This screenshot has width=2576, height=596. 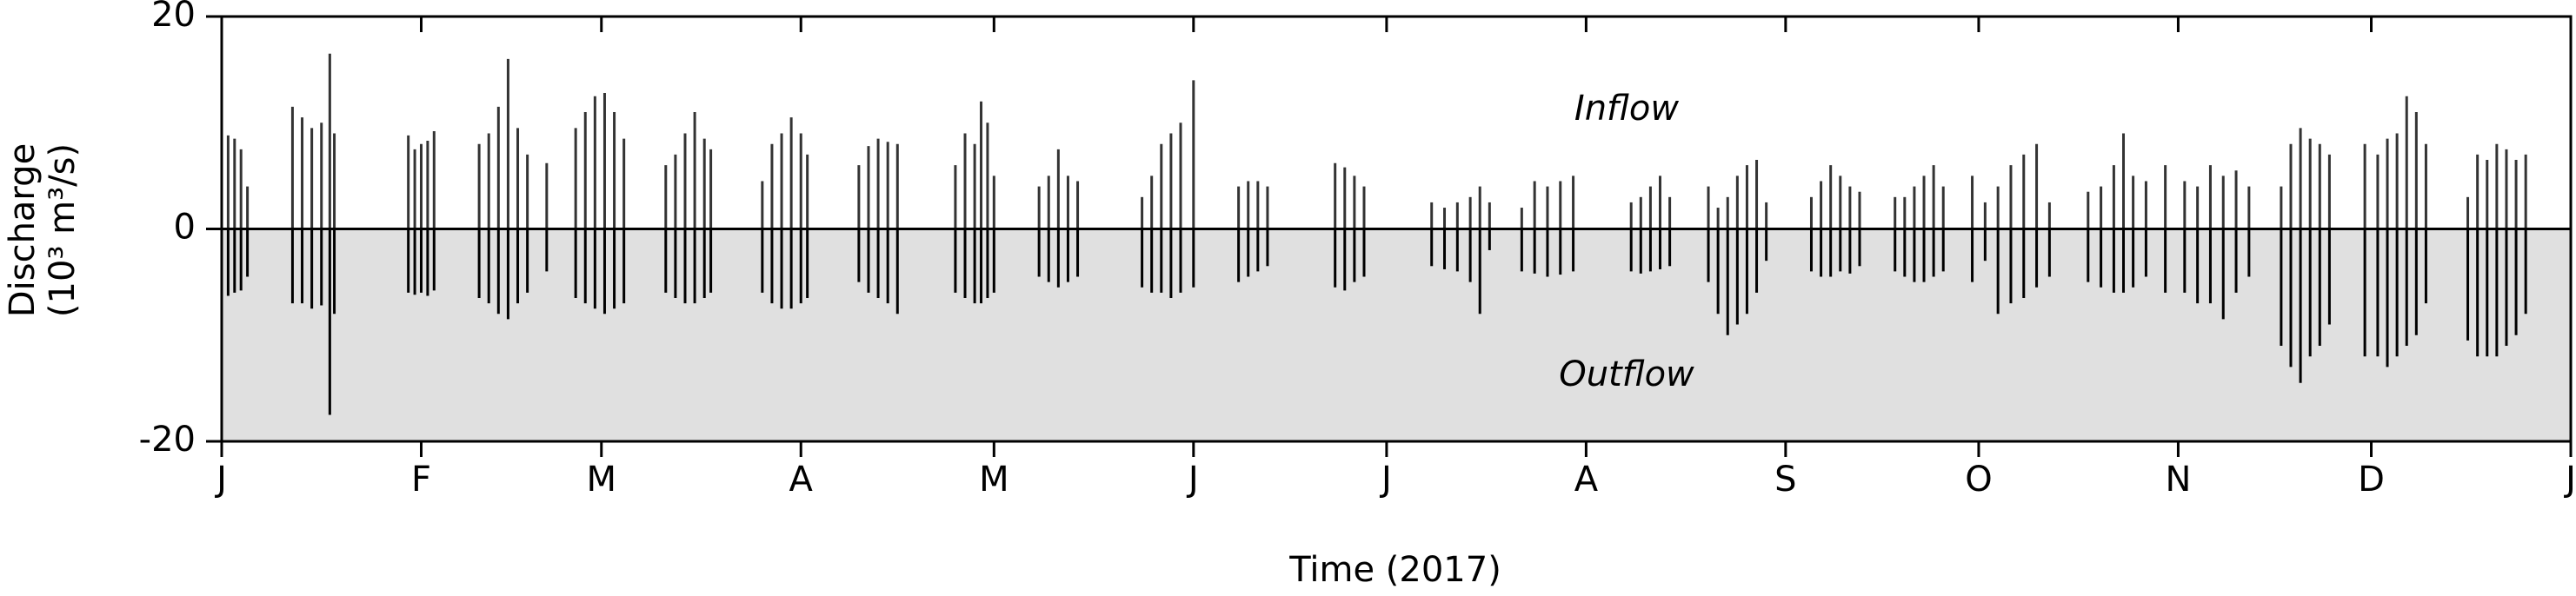 I want to click on y-tick-label: -20, so click(x=167, y=440).